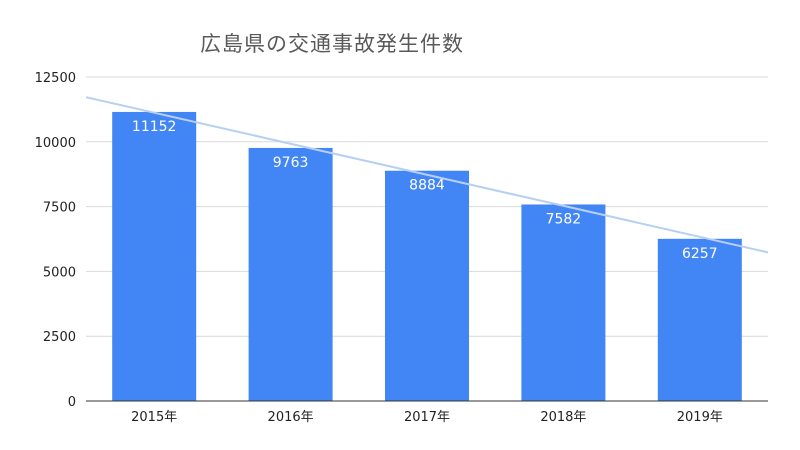  I want to click on y-tick-label: 7500, so click(59, 208).